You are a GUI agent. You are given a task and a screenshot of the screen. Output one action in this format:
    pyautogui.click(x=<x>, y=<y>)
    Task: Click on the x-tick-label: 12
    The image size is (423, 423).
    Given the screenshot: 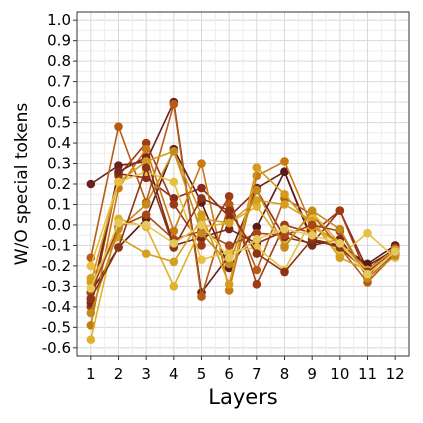 What is the action you would take?
    pyautogui.click(x=395, y=374)
    